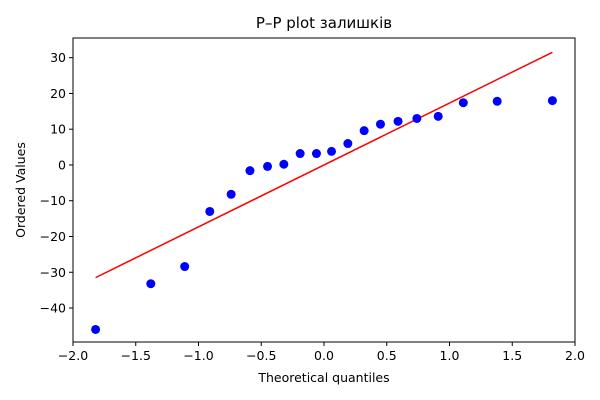 This screenshot has width=600, height=400. Describe the element at coordinates (53, 308) in the screenshot. I see `y-tick-label: −40` at that location.